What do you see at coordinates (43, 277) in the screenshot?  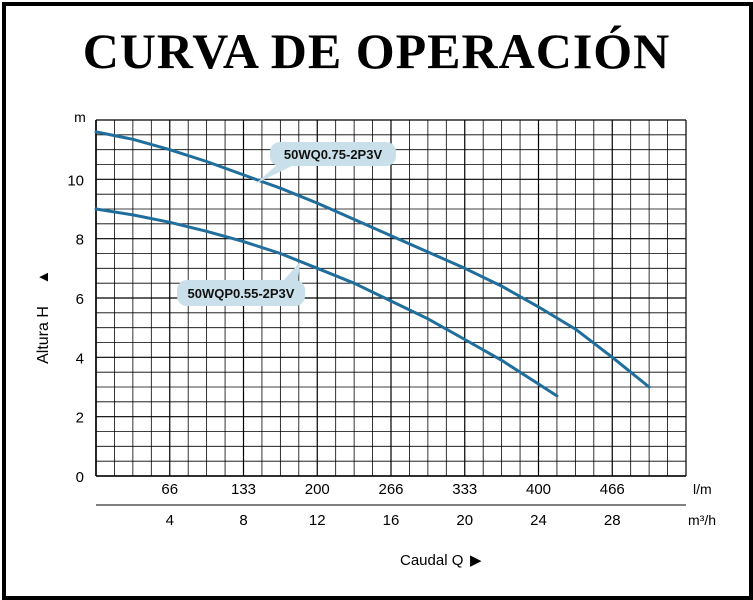 I see `y-axis-arrow-icon: ▲` at bounding box center [43, 277].